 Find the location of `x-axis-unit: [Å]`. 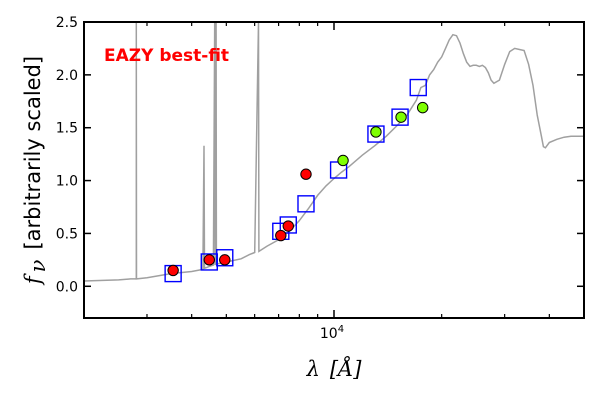

x-axis-unit: [Å] is located at coordinates (346, 368).